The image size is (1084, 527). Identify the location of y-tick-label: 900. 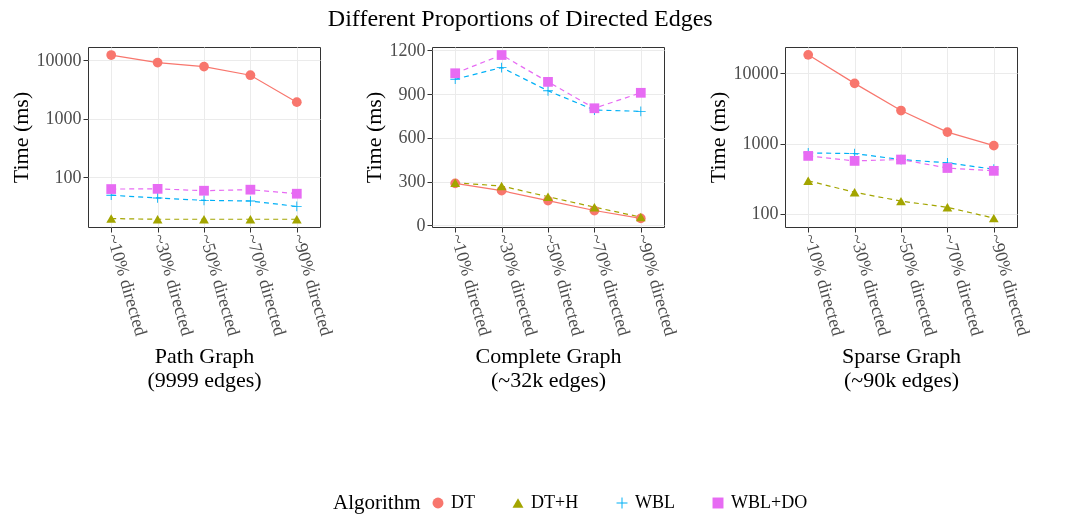
(412, 93).